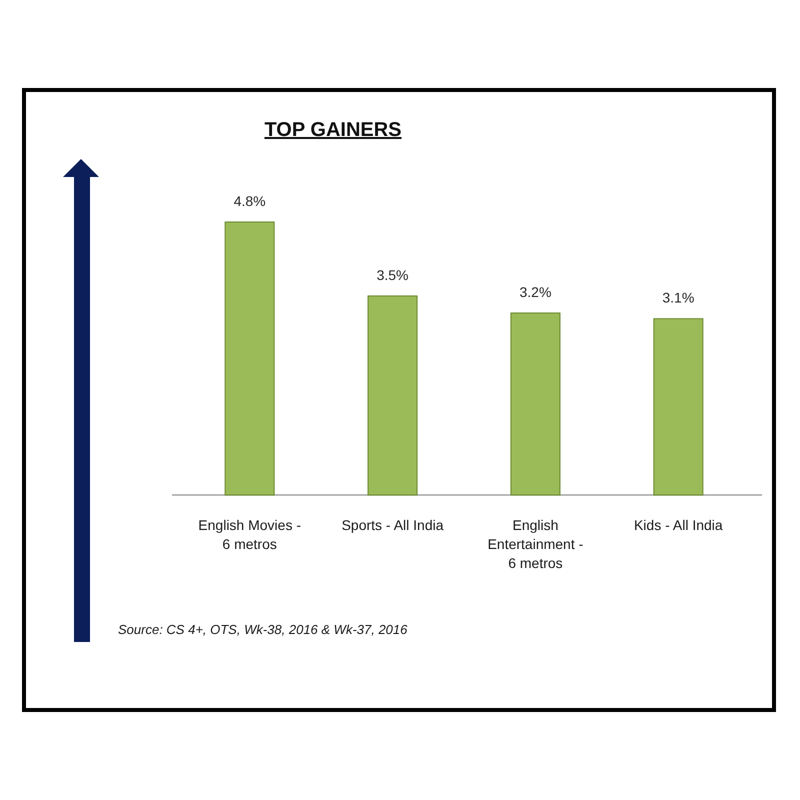 The height and width of the screenshot is (800, 800). I want to click on data-label: 3.2%, so click(535, 292).